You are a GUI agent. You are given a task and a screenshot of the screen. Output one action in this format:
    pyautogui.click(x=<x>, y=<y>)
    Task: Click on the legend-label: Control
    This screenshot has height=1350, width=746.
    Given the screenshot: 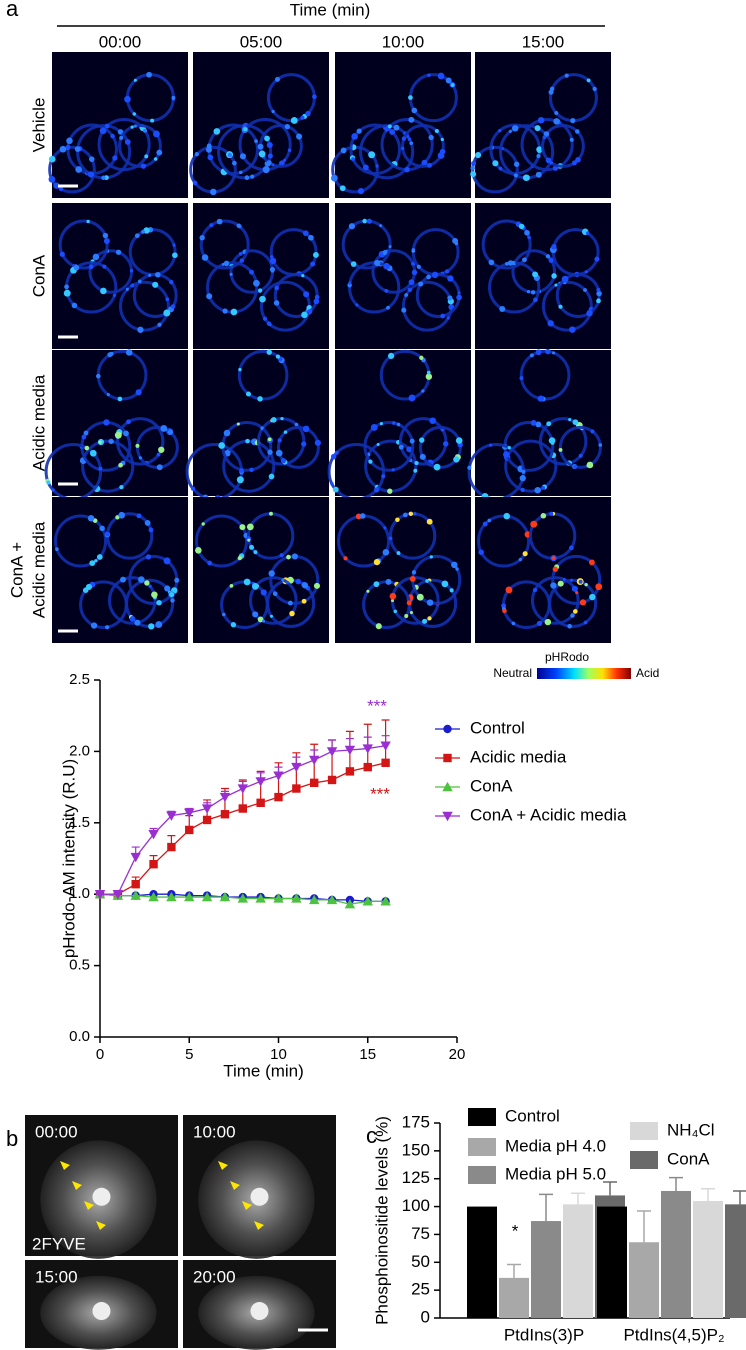 What is the action you would take?
    pyautogui.click(x=532, y=1115)
    